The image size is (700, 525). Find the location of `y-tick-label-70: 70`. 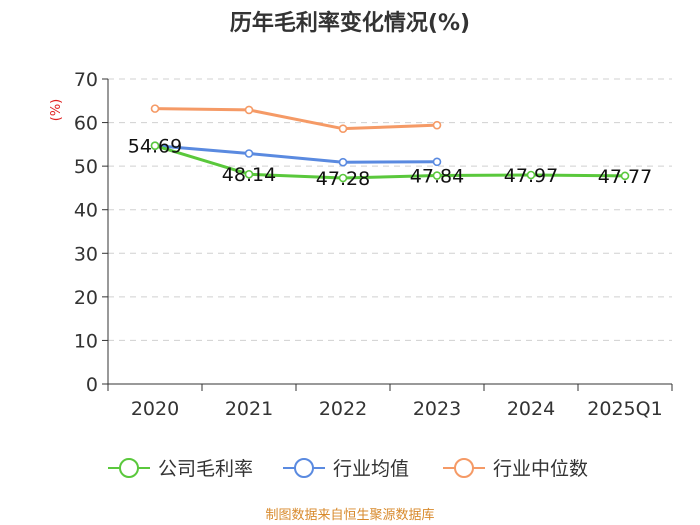

y-tick-label-70: 70 is located at coordinates (86, 80).